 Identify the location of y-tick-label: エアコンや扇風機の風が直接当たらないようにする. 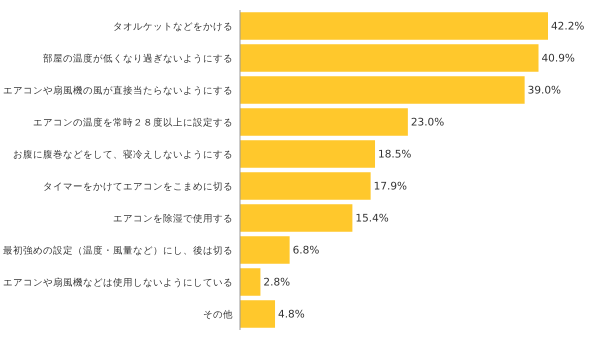
(118, 90).